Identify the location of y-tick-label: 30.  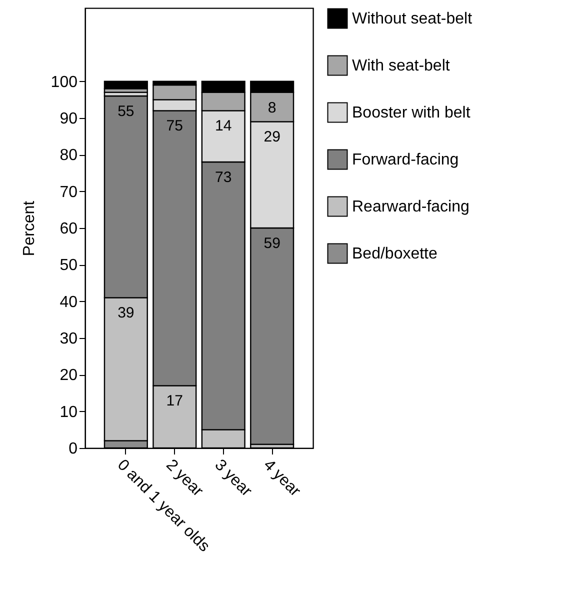
(69, 339).